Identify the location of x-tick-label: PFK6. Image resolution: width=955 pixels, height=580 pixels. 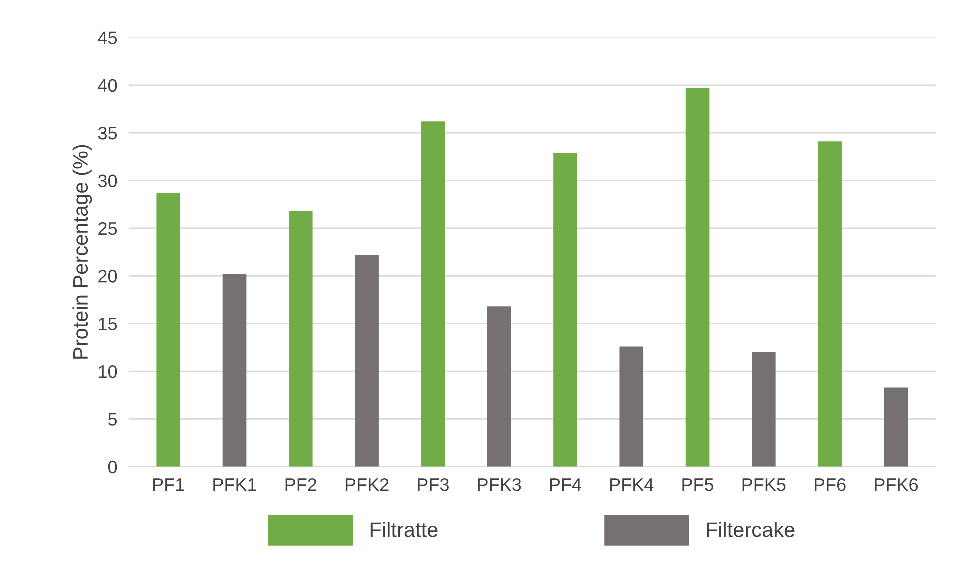
(896, 485).